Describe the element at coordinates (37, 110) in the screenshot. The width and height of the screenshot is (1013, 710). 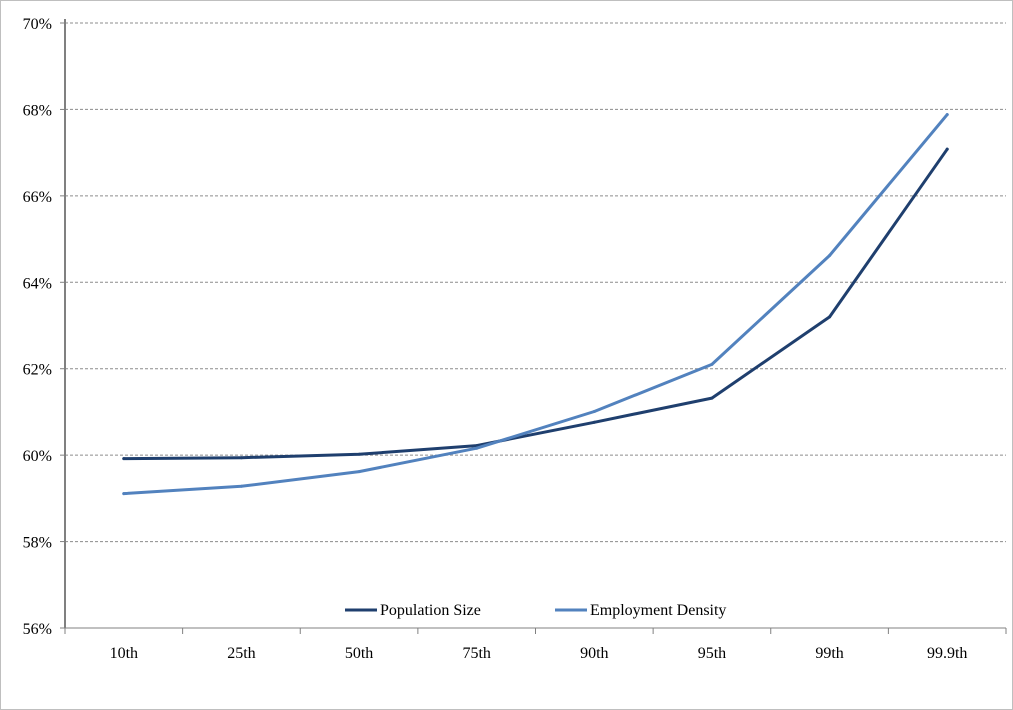
I see `y-tick-label: 68%` at that location.